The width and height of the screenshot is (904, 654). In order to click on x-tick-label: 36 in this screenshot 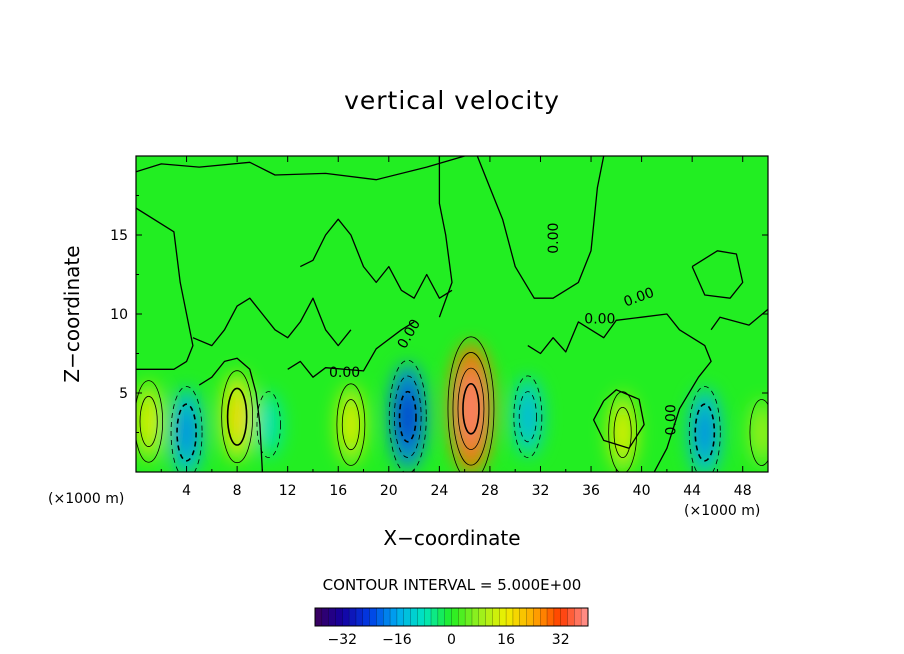, I will do `click(591, 491)`.